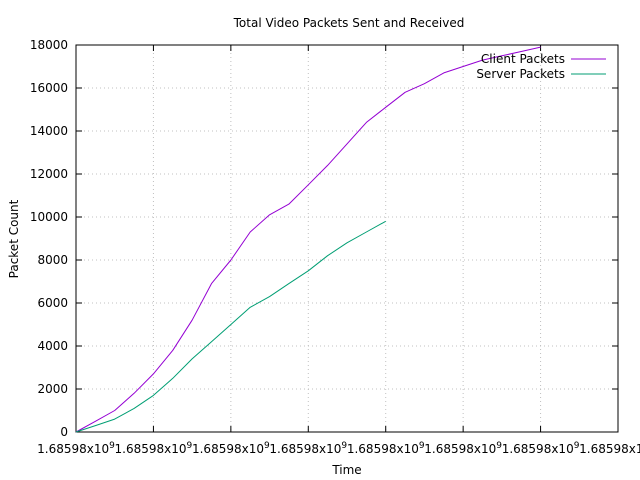  Describe the element at coordinates (49, 174) in the screenshot. I see `y-tick-label: 12000` at that location.